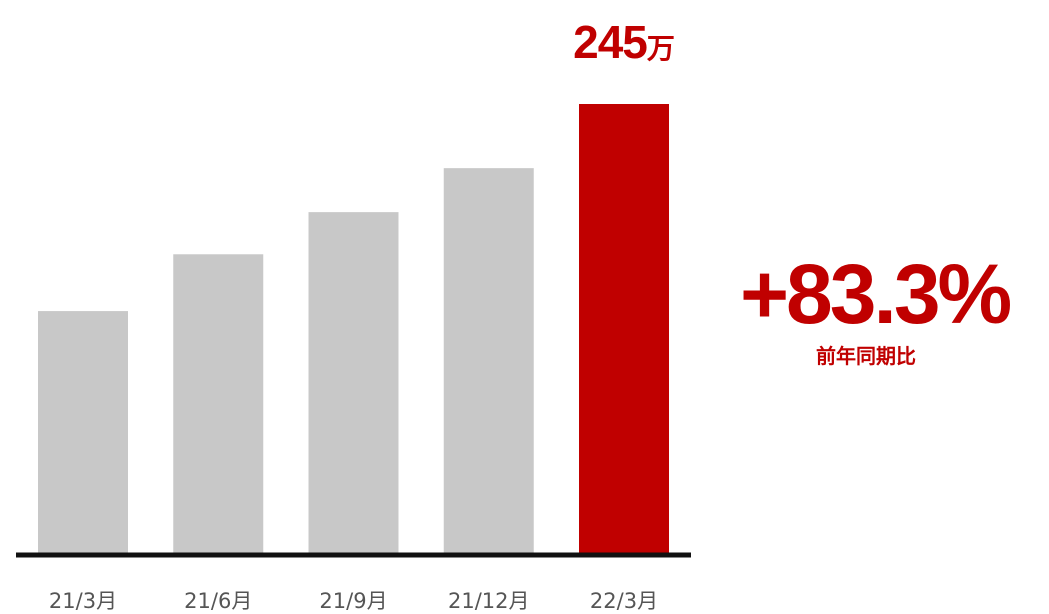  Describe the element at coordinates (489, 601) in the screenshot. I see `x-tick-label: 21/12月` at that location.